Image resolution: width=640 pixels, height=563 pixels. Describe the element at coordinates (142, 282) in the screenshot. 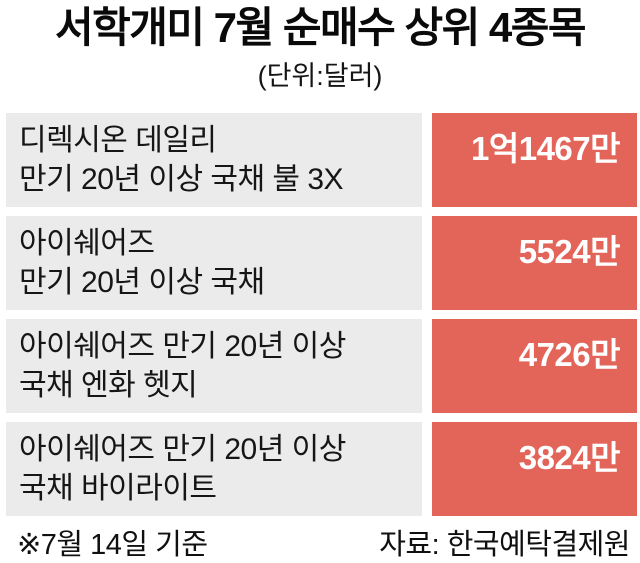

I see `stock-name-line: 만기 20년 이상 국채` at that location.